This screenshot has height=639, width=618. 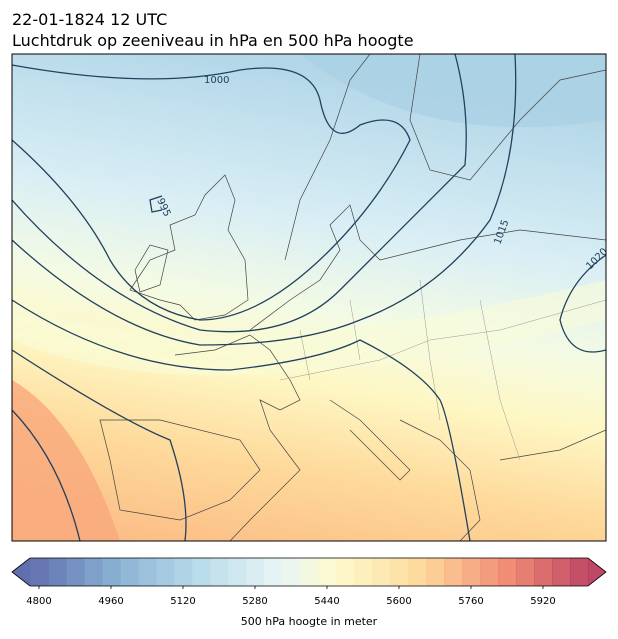 I want to click on colorbar-tick-label: 5120, so click(x=182, y=601).